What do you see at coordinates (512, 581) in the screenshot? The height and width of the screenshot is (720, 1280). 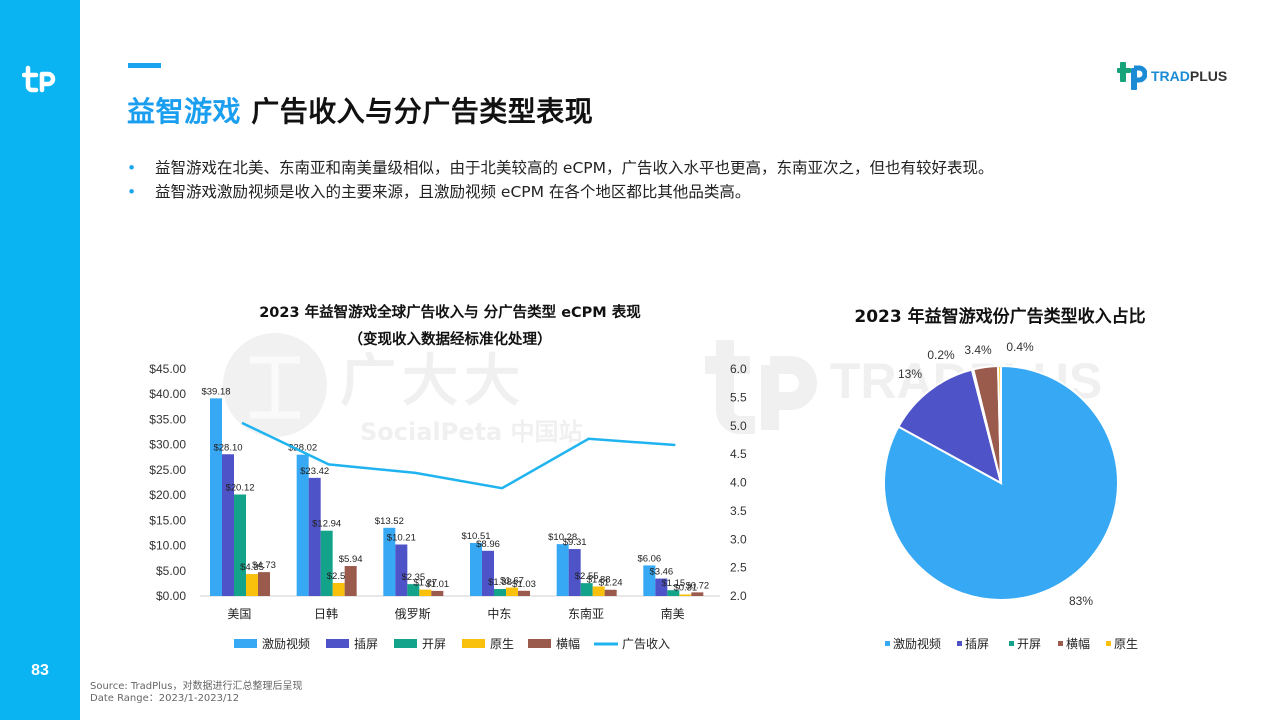 I see `data-label: $1.67` at bounding box center [512, 581].